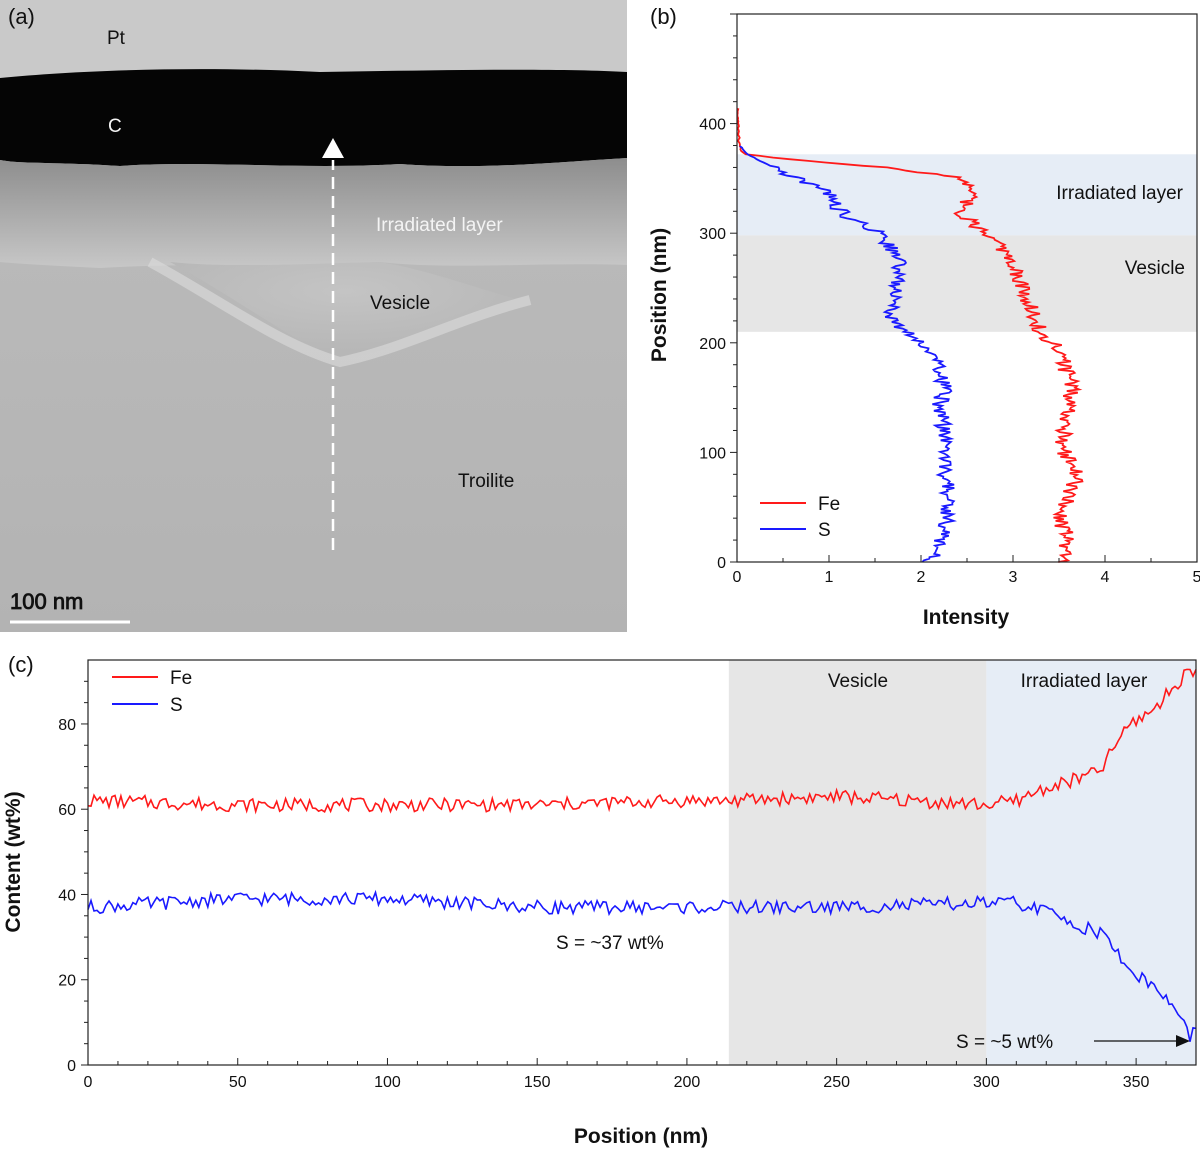 This screenshot has width=1200, height=1150. What do you see at coordinates (967, 283) in the screenshot?
I see `panel-b-band-vesicle` at bounding box center [967, 283].